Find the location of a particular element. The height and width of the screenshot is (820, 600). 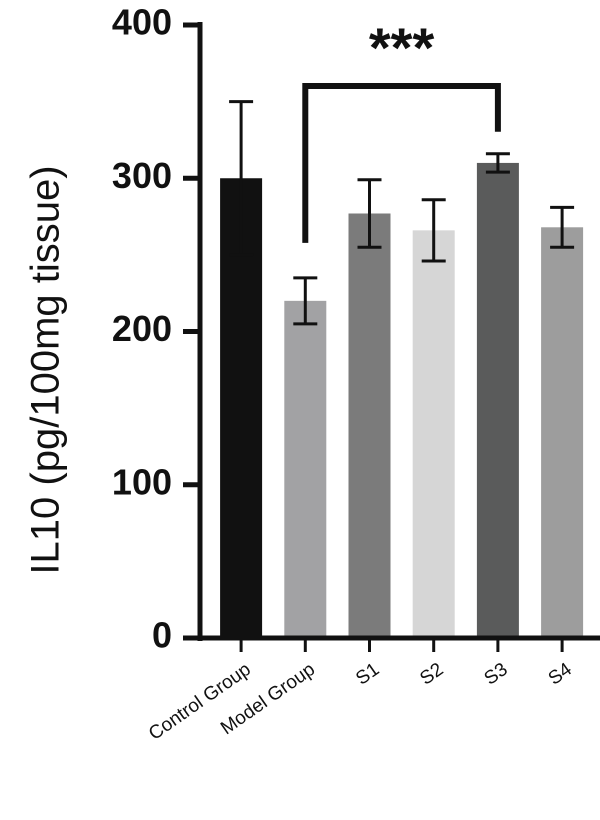

y-axis-label: IL10 (pg/100mg tissue) is located at coordinates (46, 369).